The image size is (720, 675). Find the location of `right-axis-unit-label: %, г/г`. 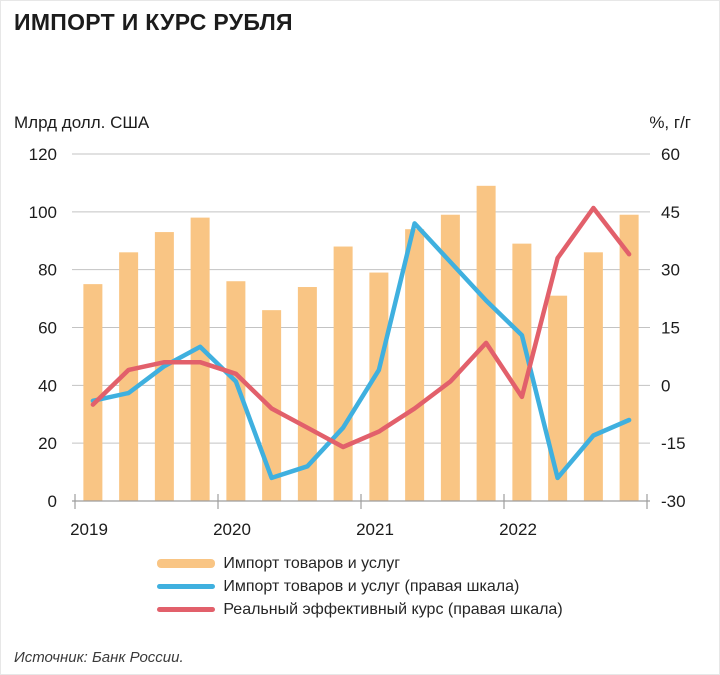

right-axis-unit-label: %, г/г is located at coordinates (670, 122).